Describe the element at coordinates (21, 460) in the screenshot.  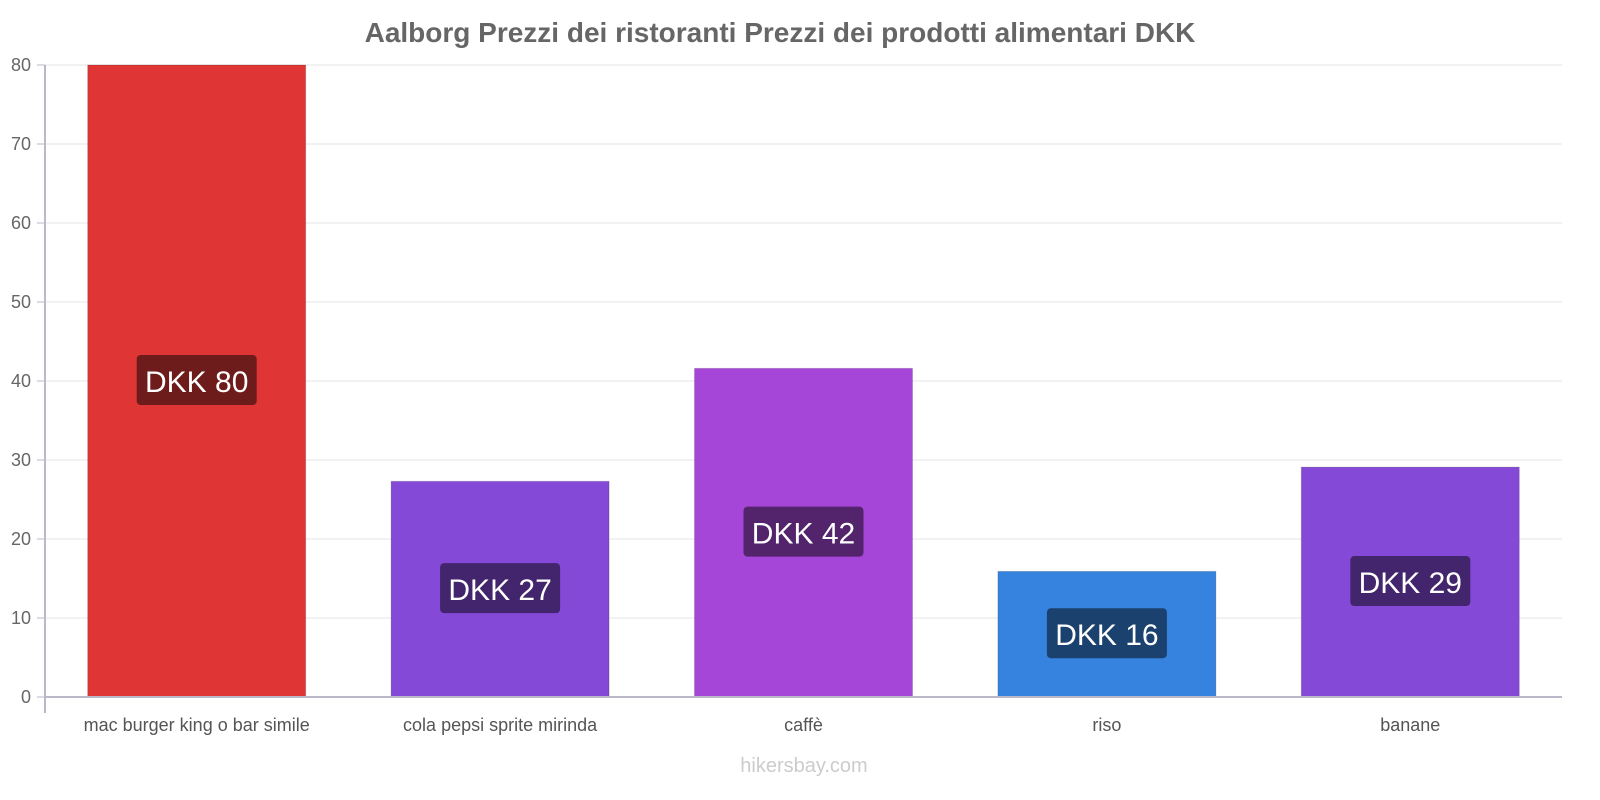
I see `y-tick-label: 30` at that location.